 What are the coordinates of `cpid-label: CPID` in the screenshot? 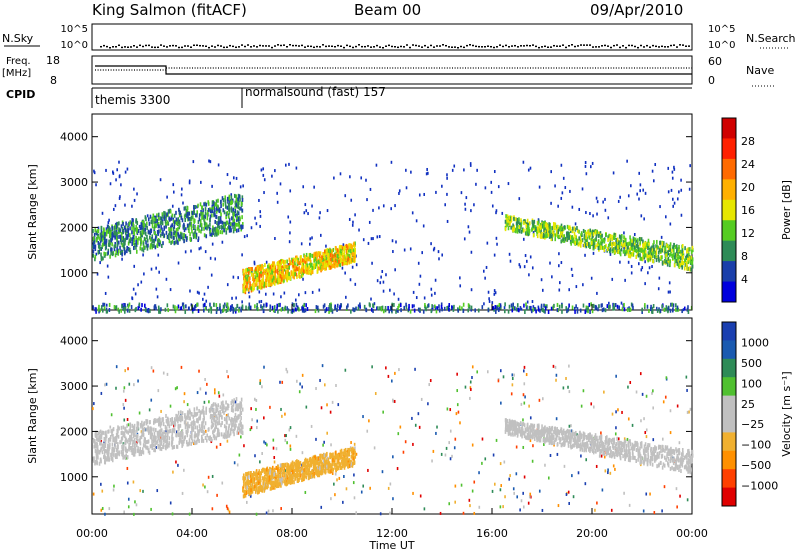 It's located at (20, 94).